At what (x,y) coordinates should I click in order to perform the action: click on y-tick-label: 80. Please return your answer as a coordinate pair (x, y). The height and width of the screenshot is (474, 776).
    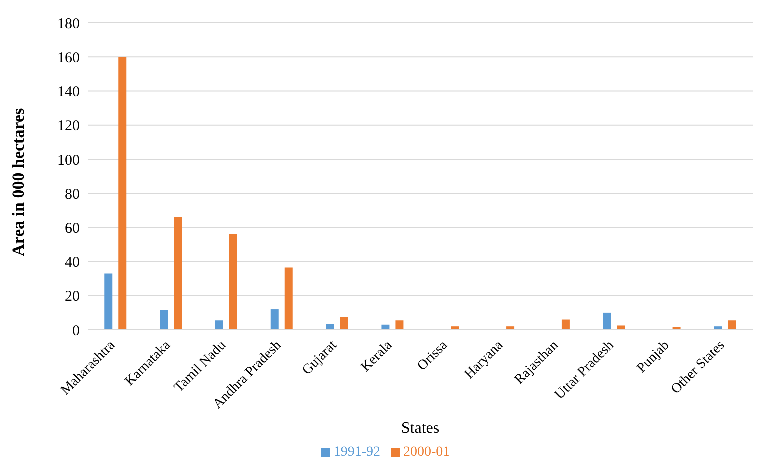
    Looking at the image, I should click on (72, 194).